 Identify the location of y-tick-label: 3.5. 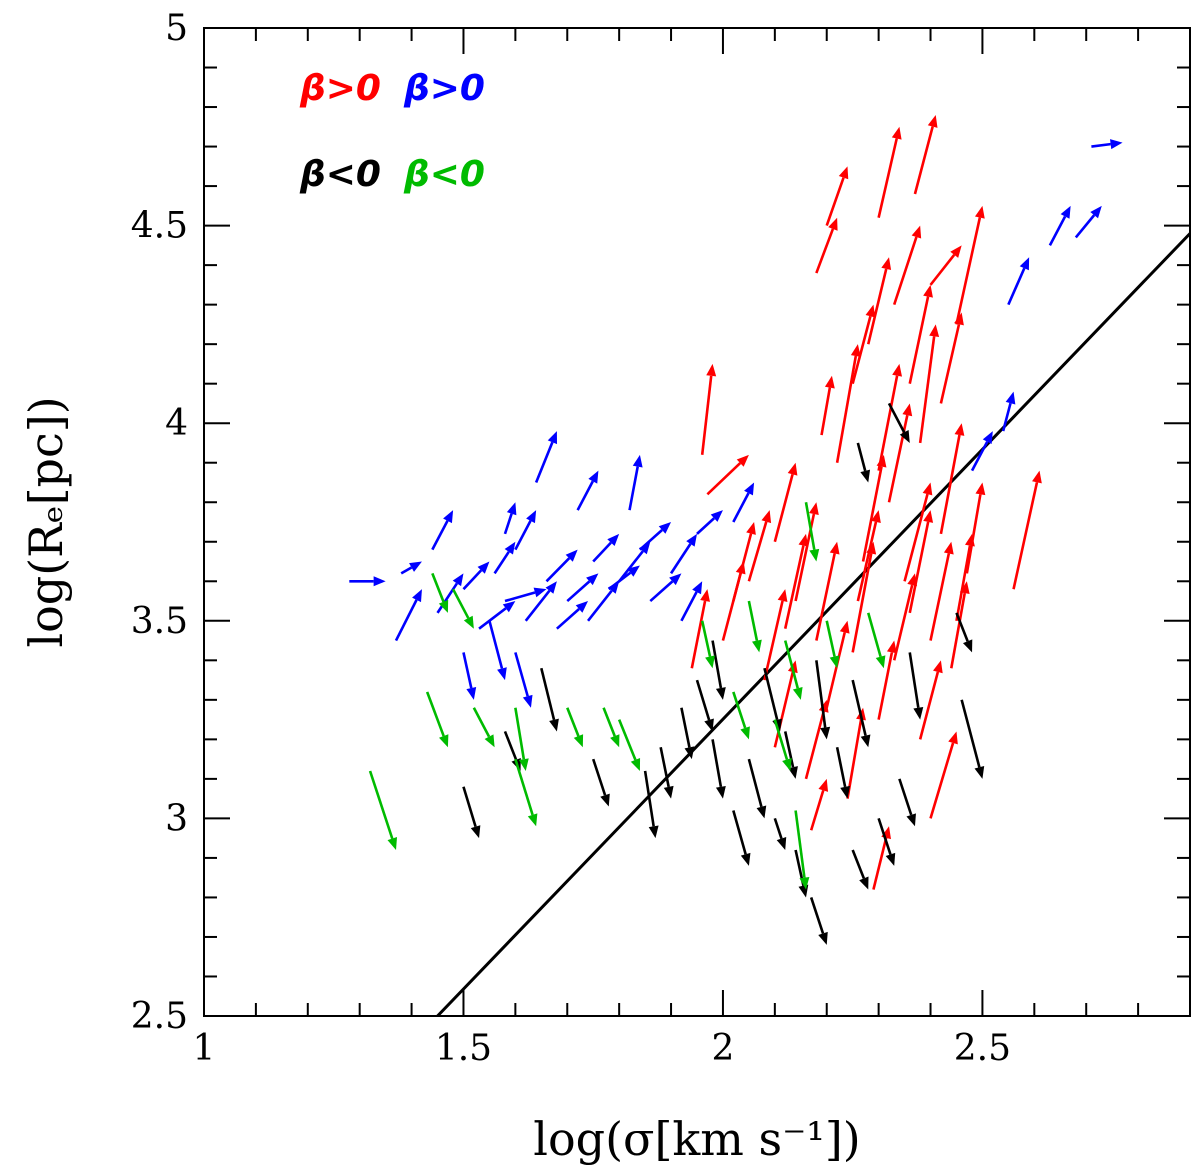
(159, 621).